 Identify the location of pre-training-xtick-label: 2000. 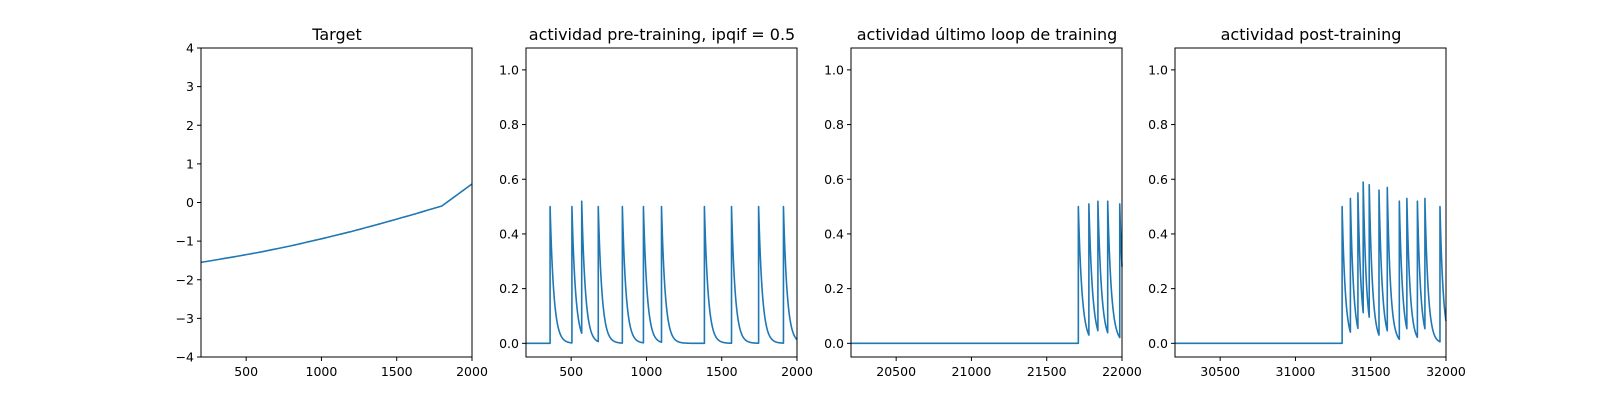
(797, 371).